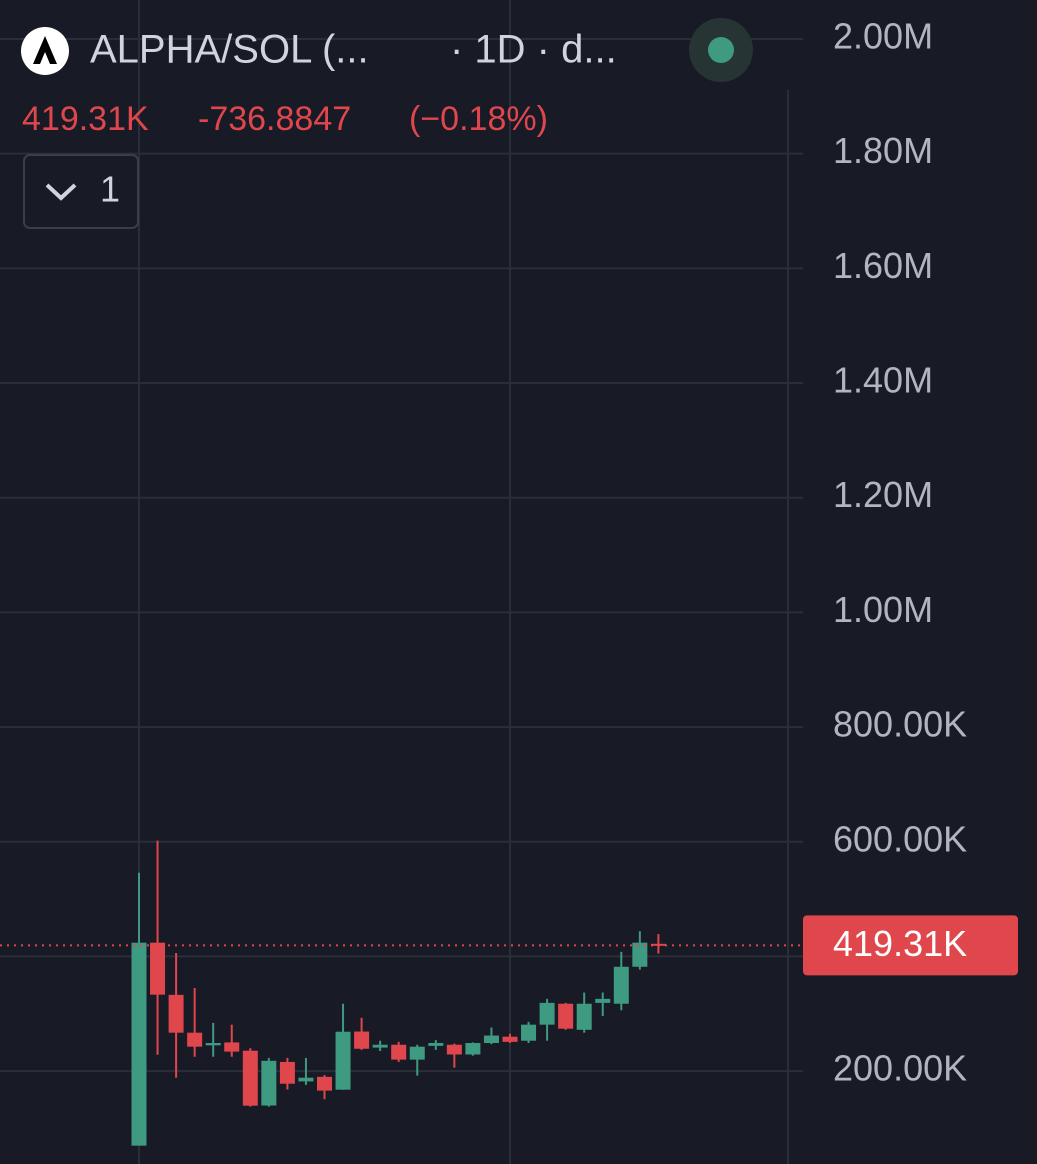 The image size is (1037, 1164). I want to click on indicator-toggle, so click(81, 191).